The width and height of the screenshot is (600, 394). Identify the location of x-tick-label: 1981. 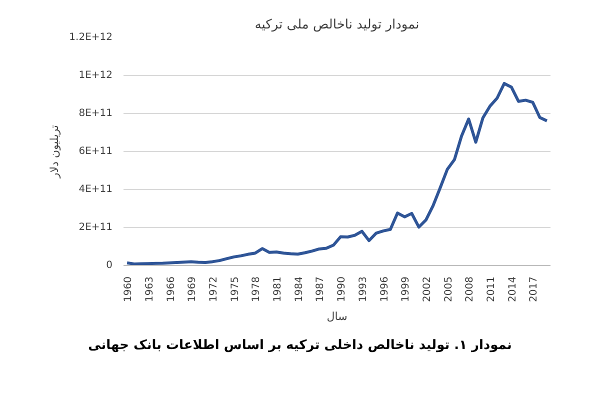
(278, 289).